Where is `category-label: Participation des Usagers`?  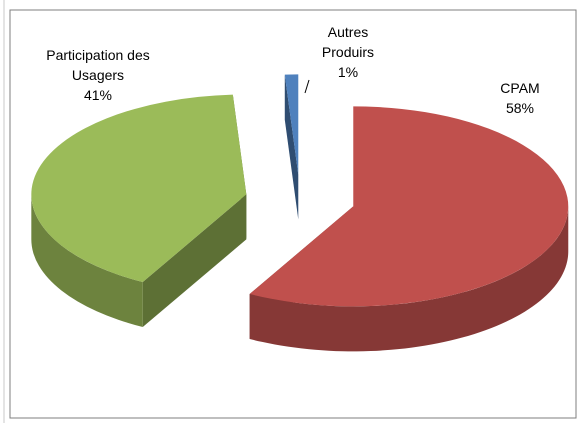
category-label: Participation des Usagers is located at coordinates (98, 65).